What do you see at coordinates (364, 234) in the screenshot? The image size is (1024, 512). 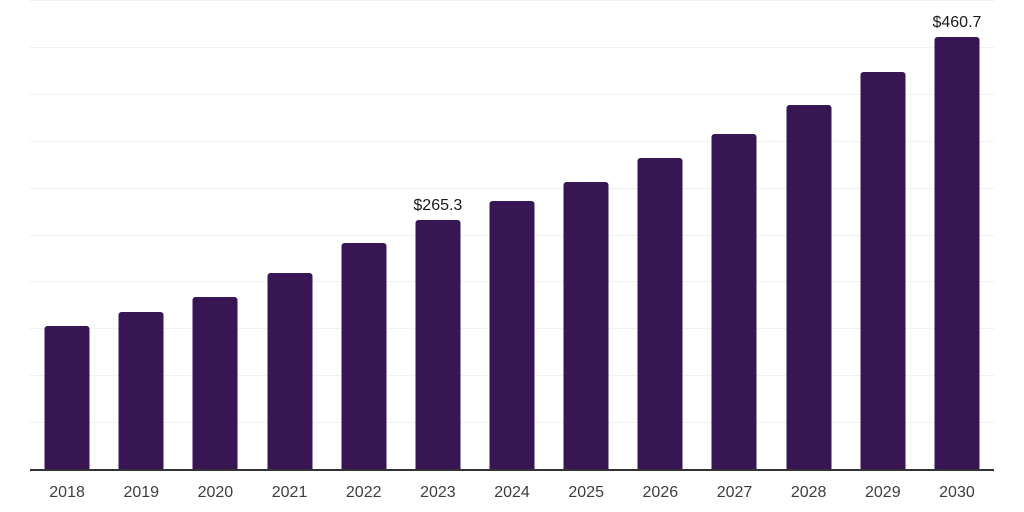 I see `bar-slot-2022` at bounding box center [364, 234].